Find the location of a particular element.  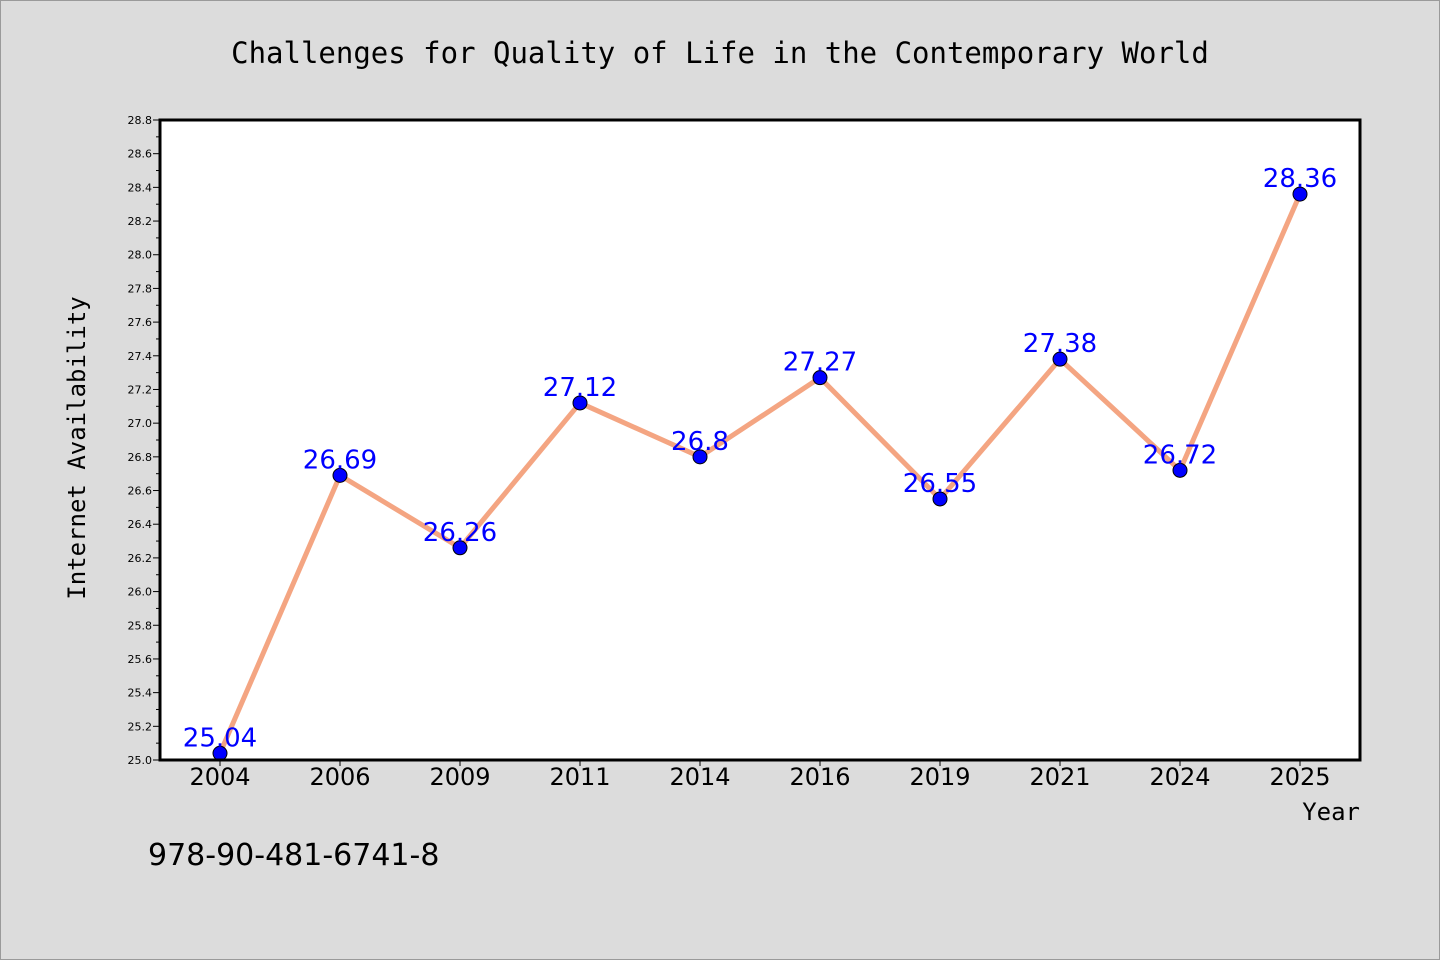

y-tick-label: 25.2 is located at coordinates (140, 726).